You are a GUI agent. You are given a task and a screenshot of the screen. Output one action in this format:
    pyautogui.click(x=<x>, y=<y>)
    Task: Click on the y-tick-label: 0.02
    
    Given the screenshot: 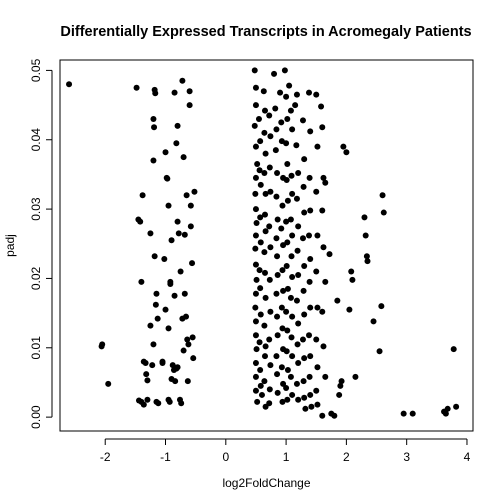 What is the action you would take?
    pyautogui.click(x=36, y=278)
    